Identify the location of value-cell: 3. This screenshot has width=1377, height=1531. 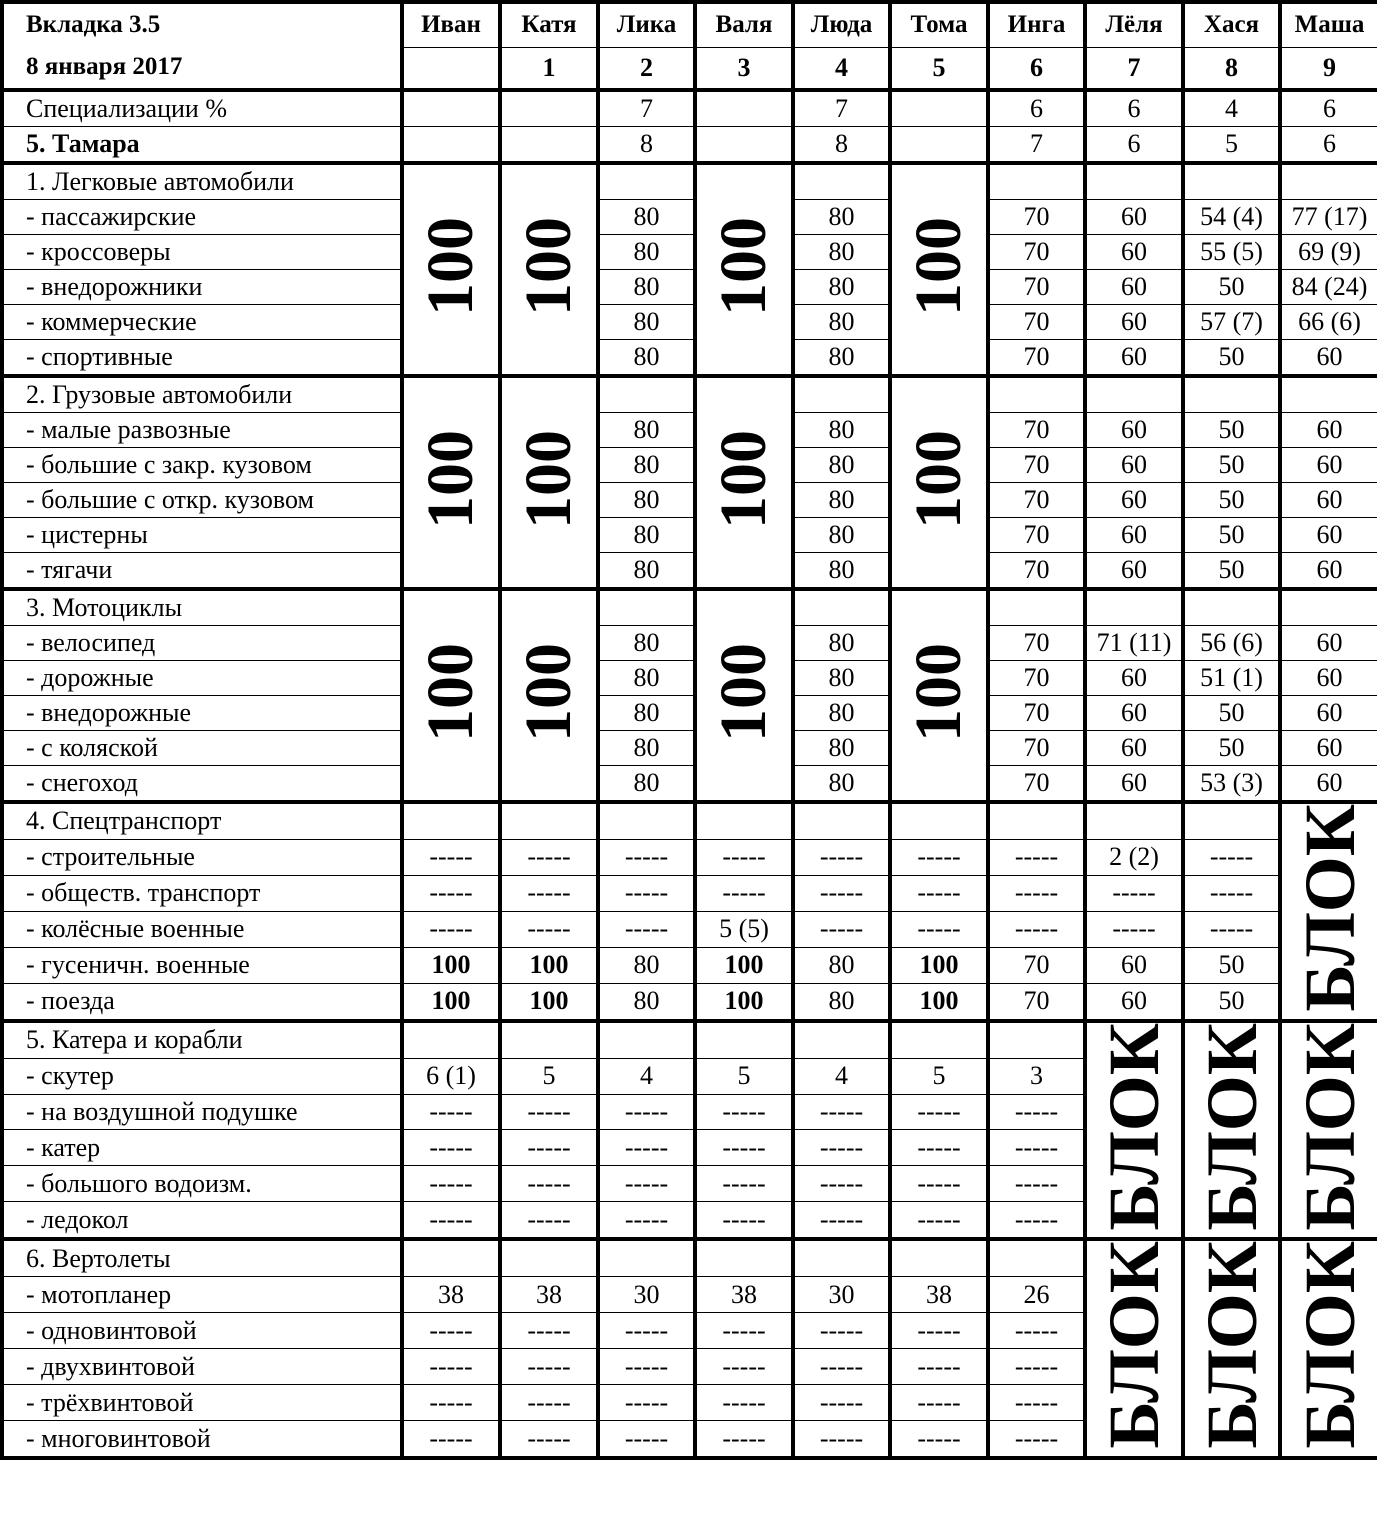
(1036, 1076).